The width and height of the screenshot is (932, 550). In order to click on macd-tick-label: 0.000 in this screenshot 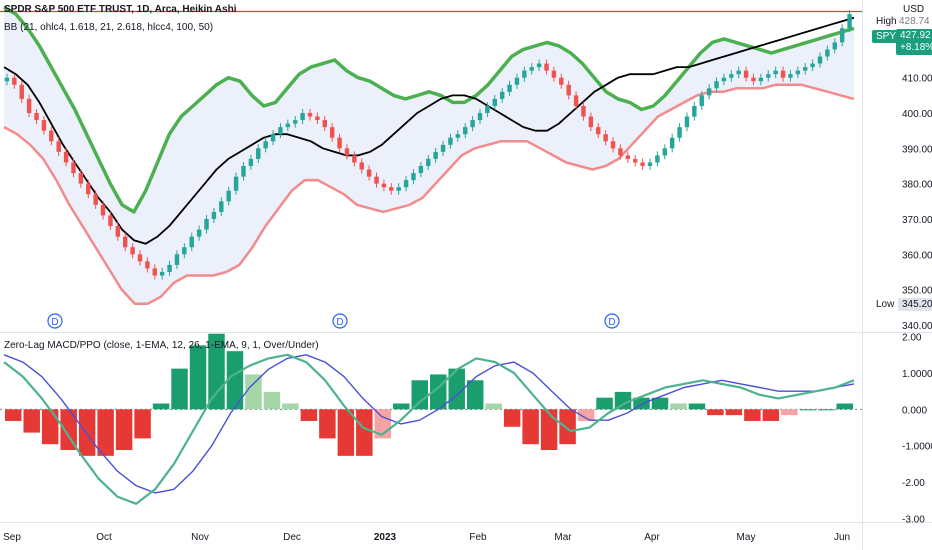, I will do `click(914, 410)`.